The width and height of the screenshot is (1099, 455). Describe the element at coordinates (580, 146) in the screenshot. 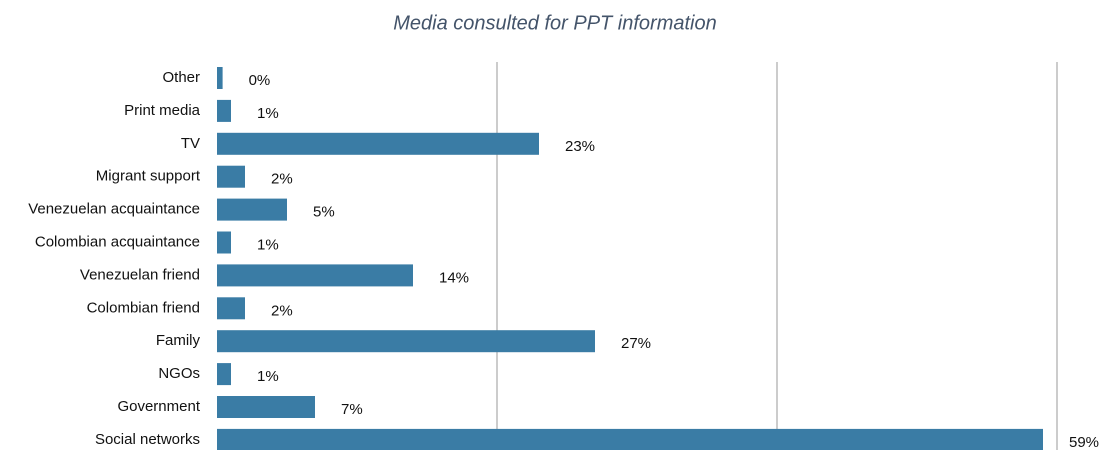

I see `data-label: 23%` at that location.